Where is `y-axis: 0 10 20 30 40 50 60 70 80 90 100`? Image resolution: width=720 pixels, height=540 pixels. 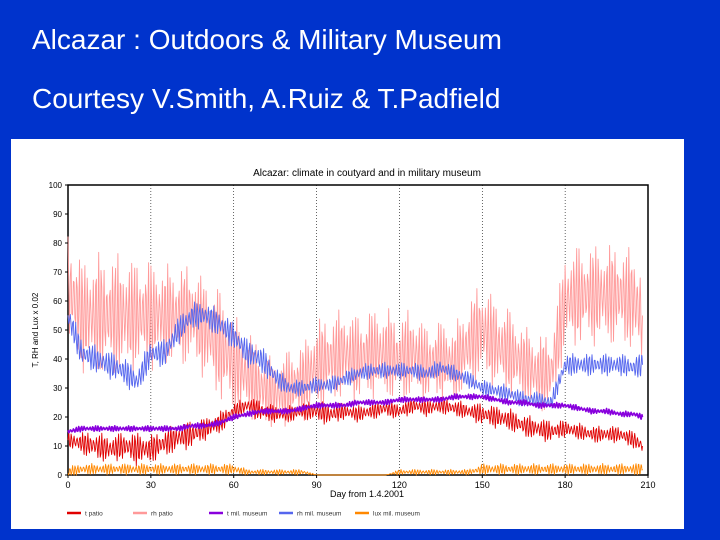
y-axis: 0 10 20 30 40 50 60 70 80 90 100 is located at coordinates (58, 330).